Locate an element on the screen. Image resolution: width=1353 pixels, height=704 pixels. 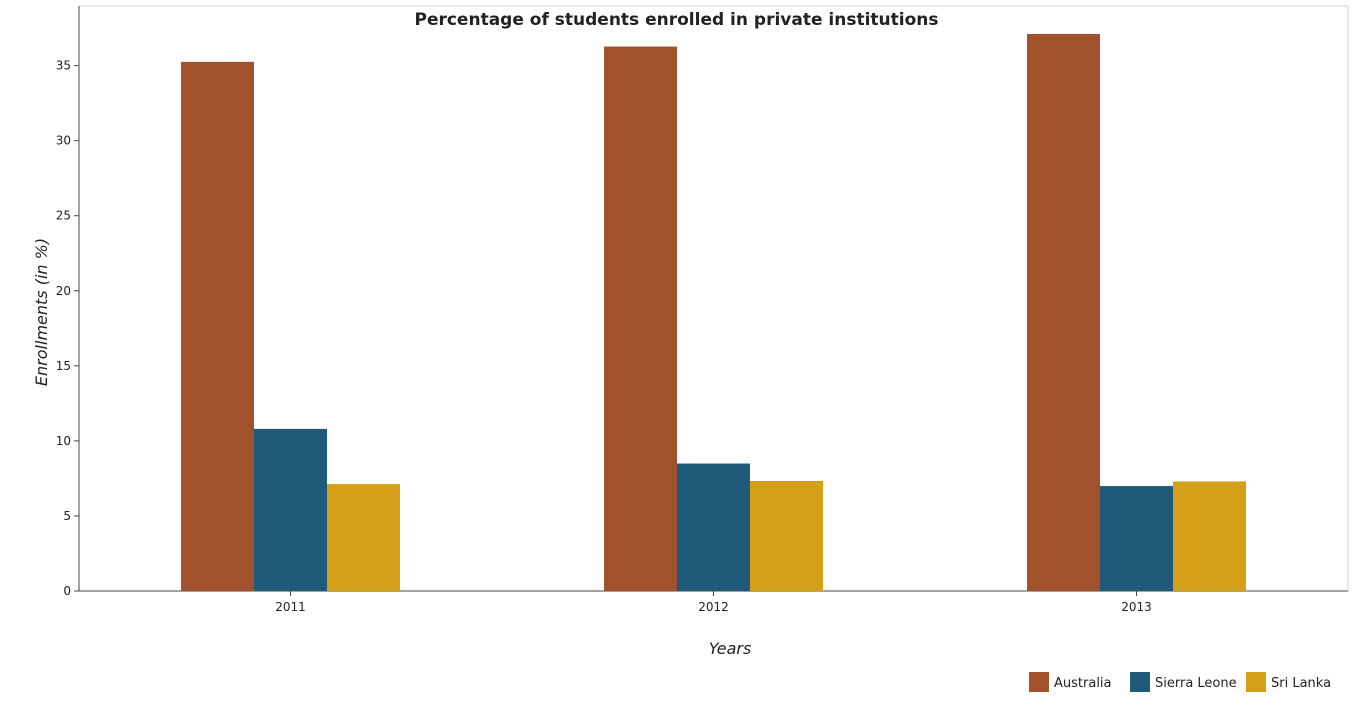
x-tick-label: 2013 is located at coordinates (1136, 607).